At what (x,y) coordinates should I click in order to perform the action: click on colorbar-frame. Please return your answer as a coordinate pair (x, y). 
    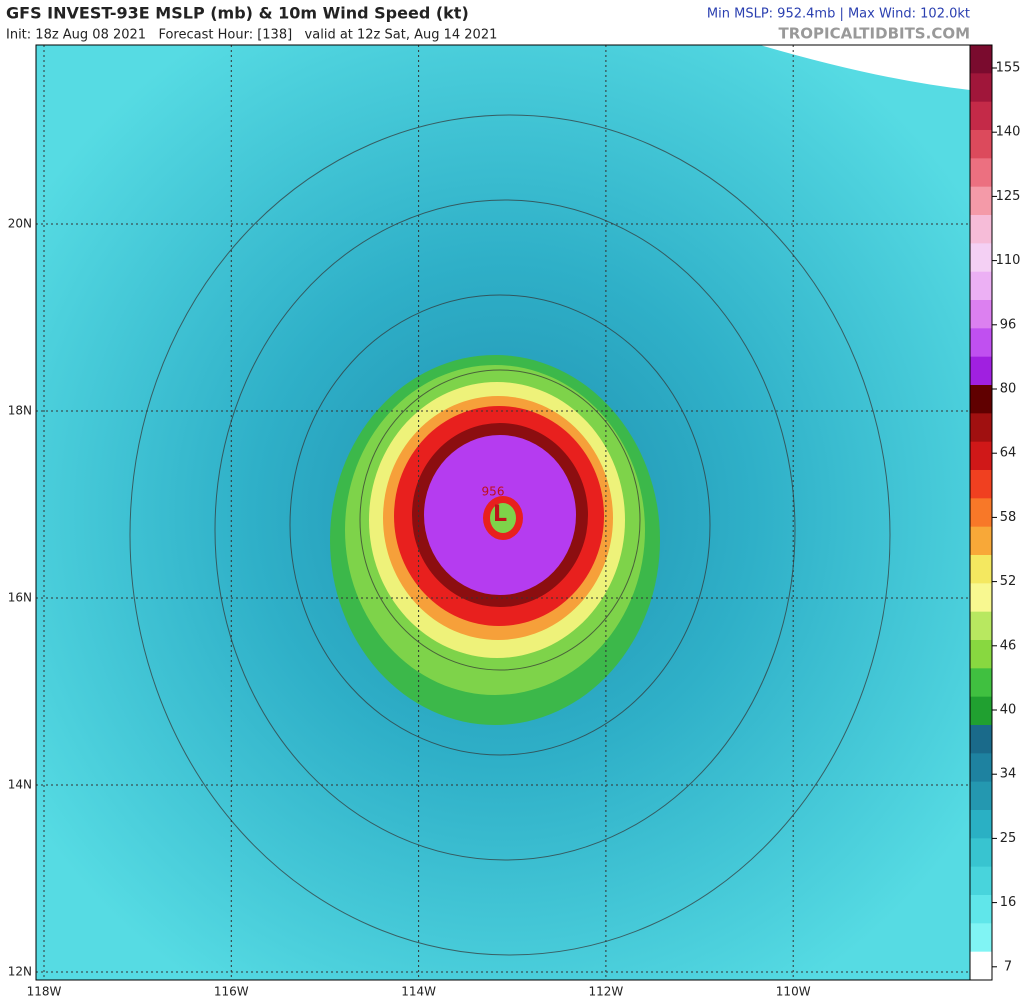
    Looking at the image, I should click on (981, 512).